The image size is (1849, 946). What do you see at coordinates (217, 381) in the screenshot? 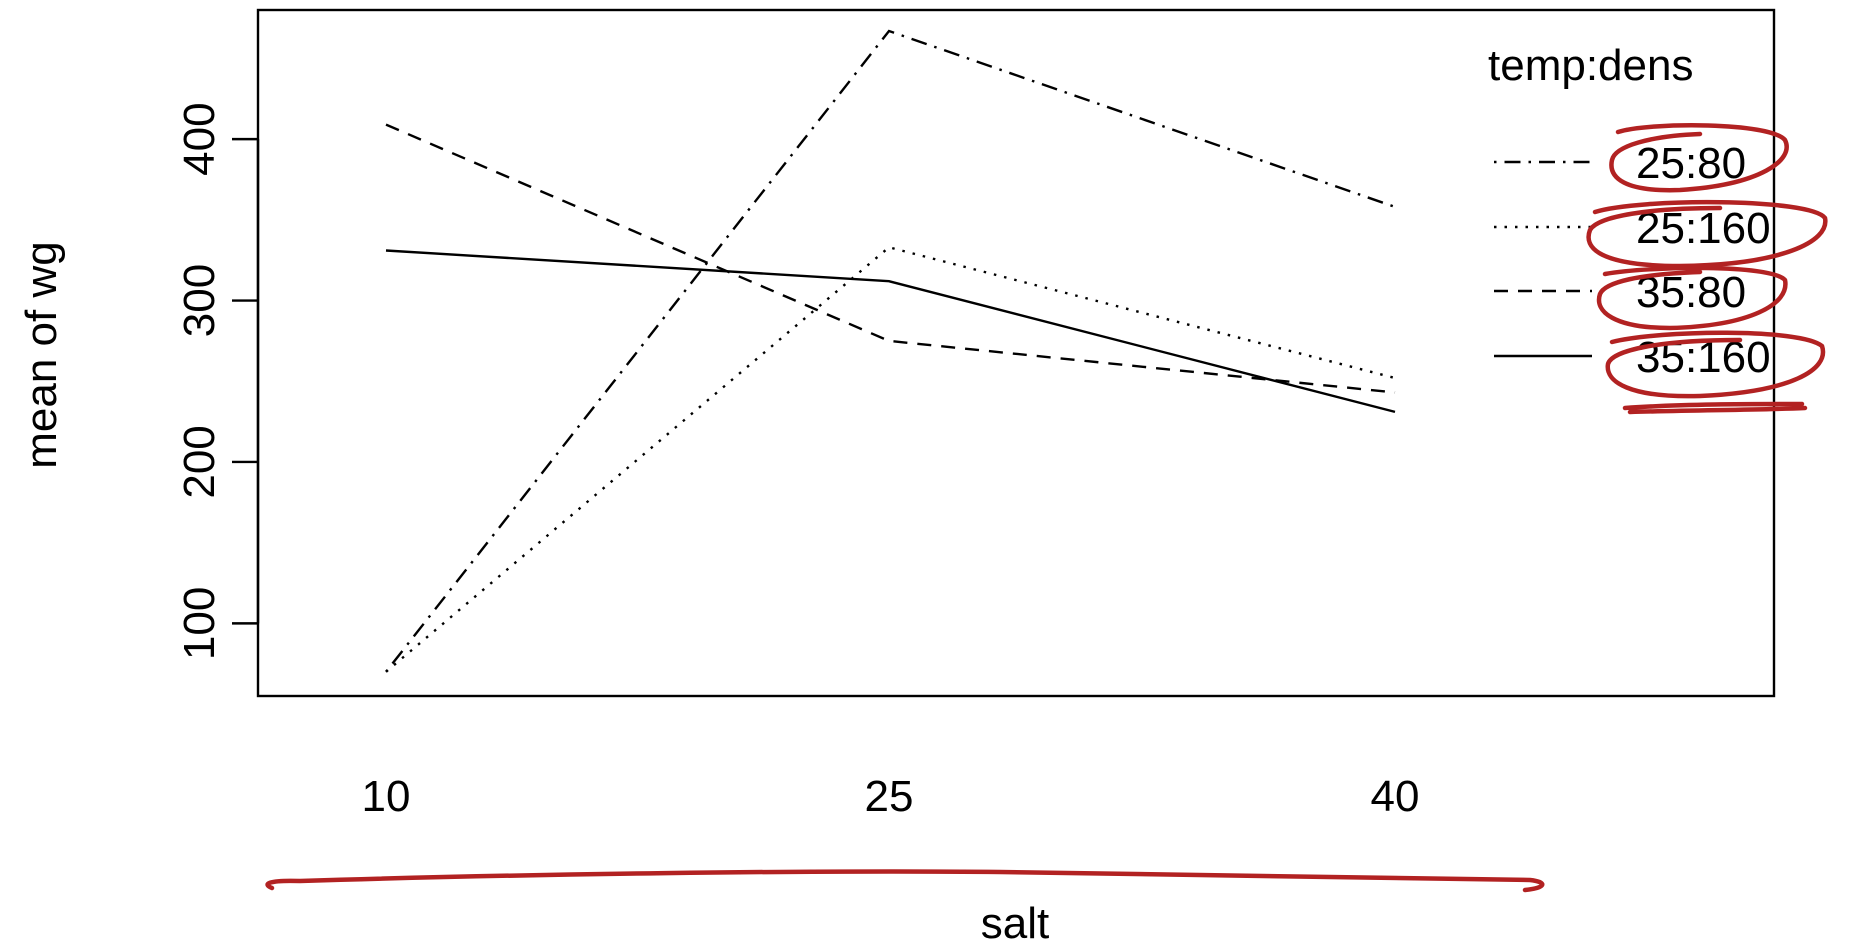
I see `y-axis: 100 200 300 400` at bounding box center [217, 381].